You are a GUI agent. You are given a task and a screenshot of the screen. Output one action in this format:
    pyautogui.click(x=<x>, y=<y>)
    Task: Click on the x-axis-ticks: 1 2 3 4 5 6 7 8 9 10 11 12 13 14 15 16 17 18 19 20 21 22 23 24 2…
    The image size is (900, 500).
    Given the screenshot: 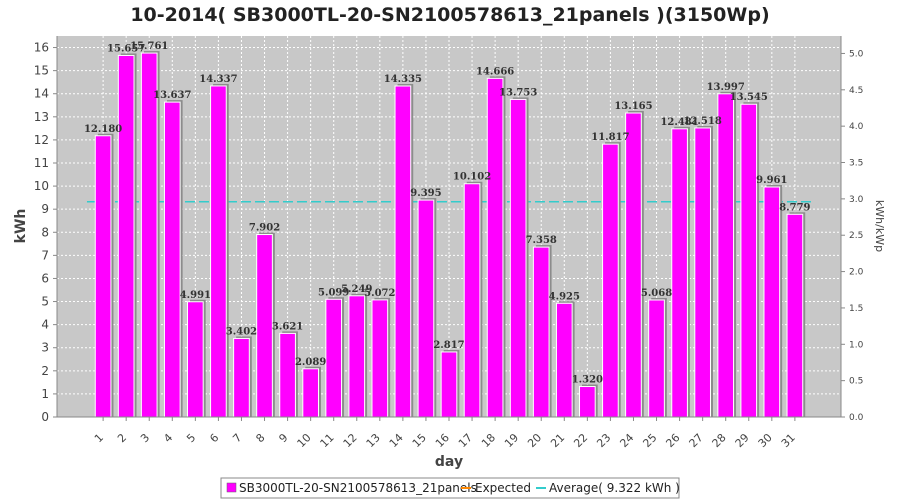 What is the action you would take?
    pyautogui.click(x=445, y=433)
    